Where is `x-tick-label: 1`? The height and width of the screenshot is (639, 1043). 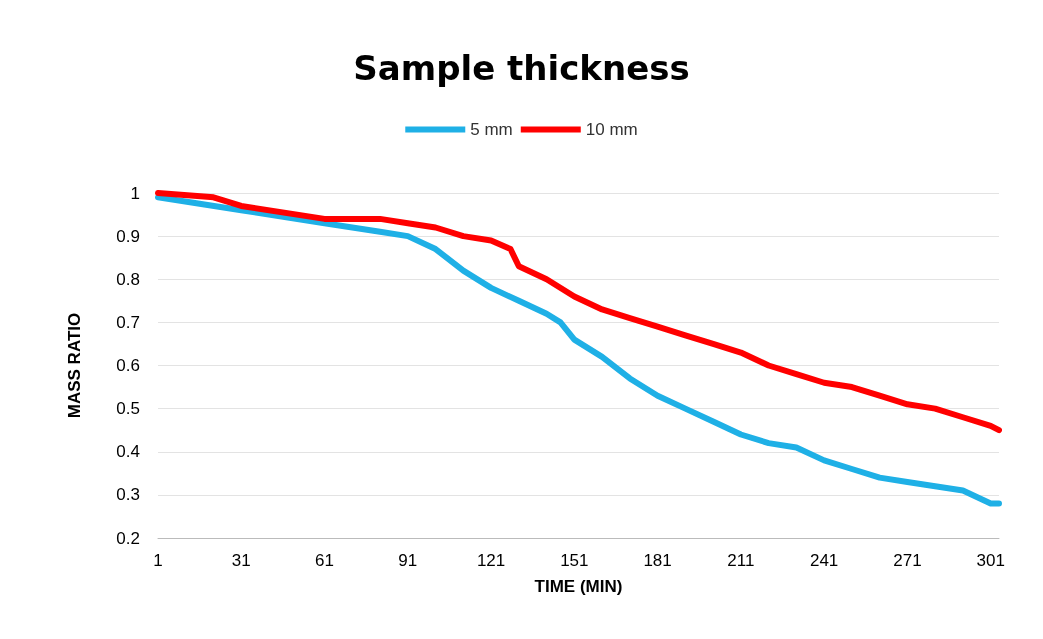
x-tick-label: 1 is located at coordinates (158, 560).